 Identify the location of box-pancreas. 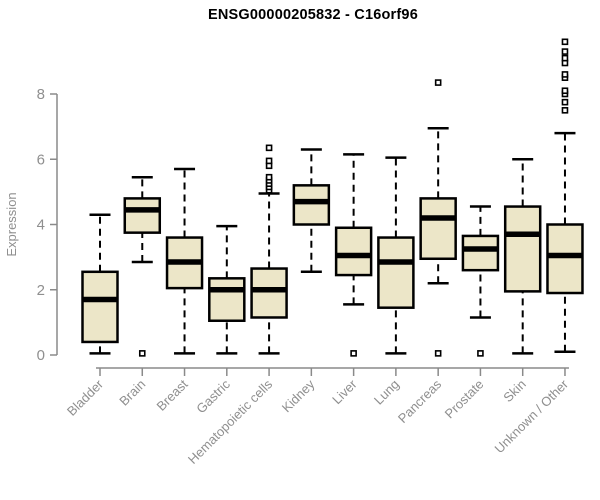
(438, 218).